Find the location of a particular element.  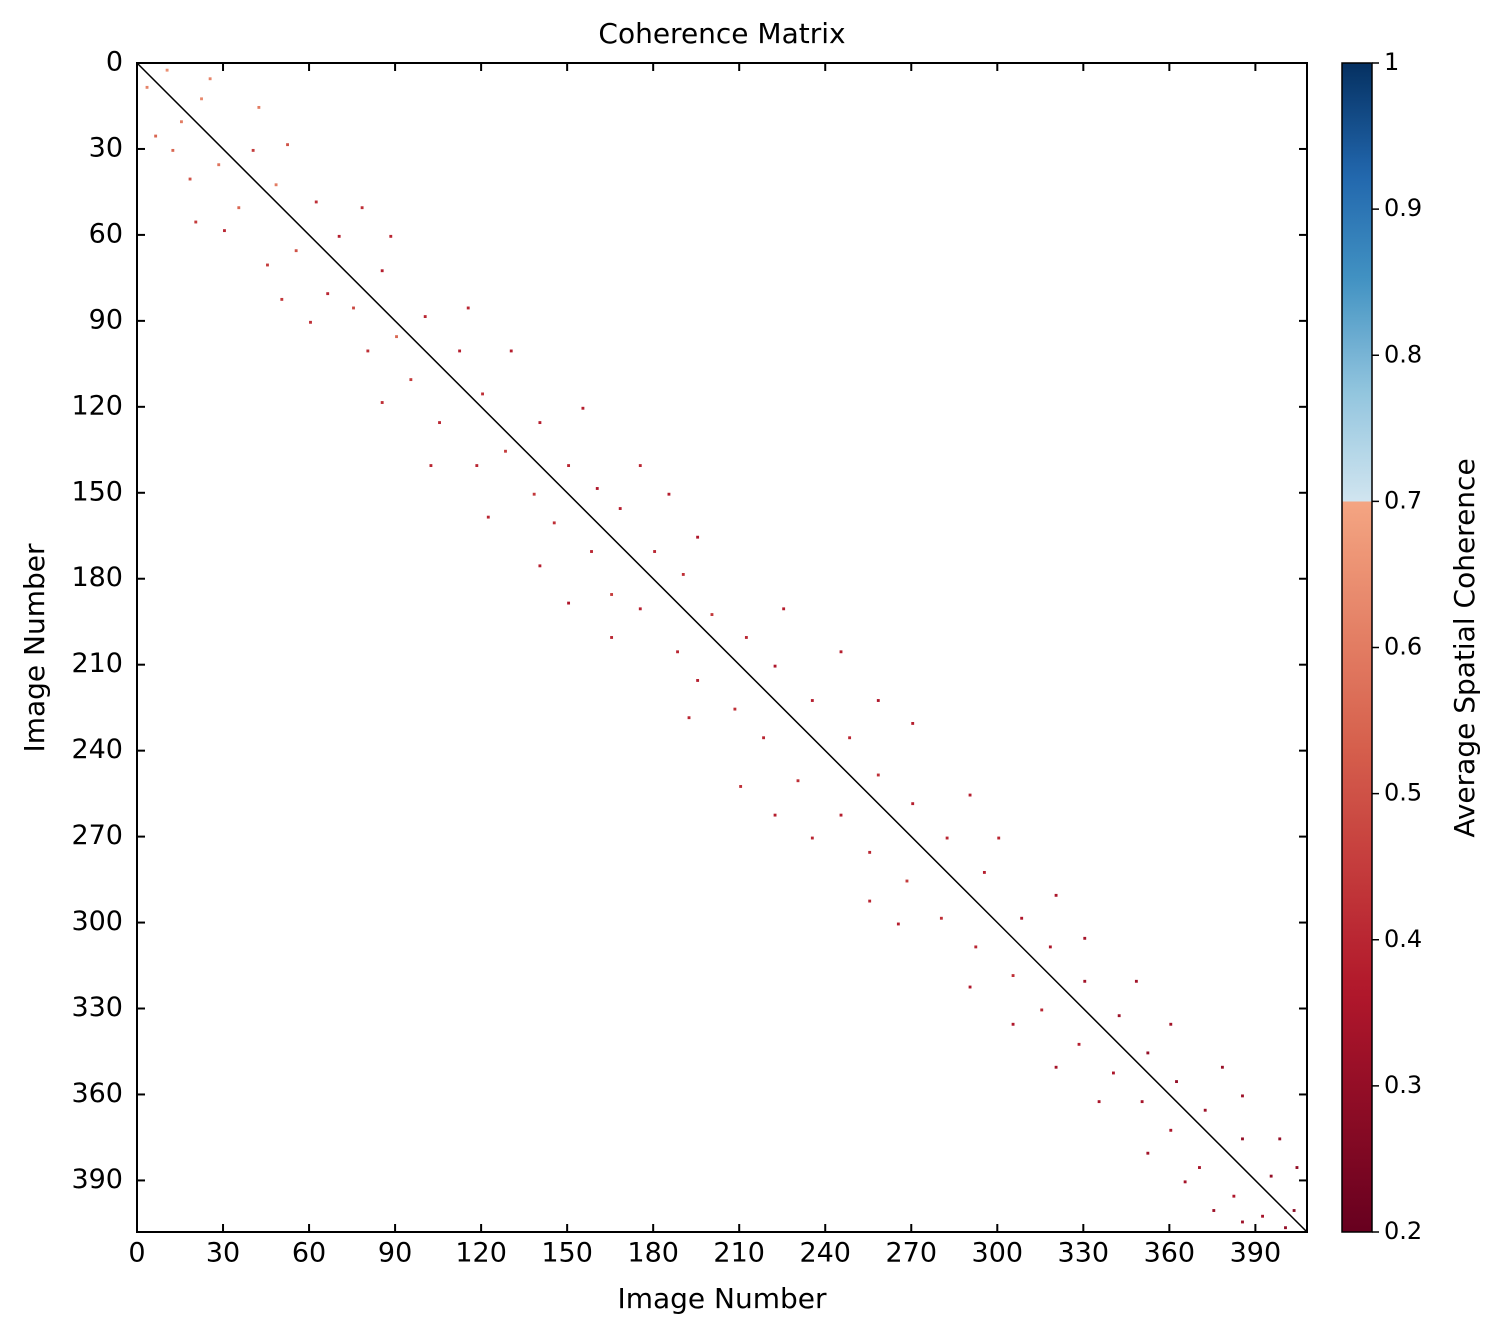

x-tick-label: 330 is located at coordinates (1084, 1253).